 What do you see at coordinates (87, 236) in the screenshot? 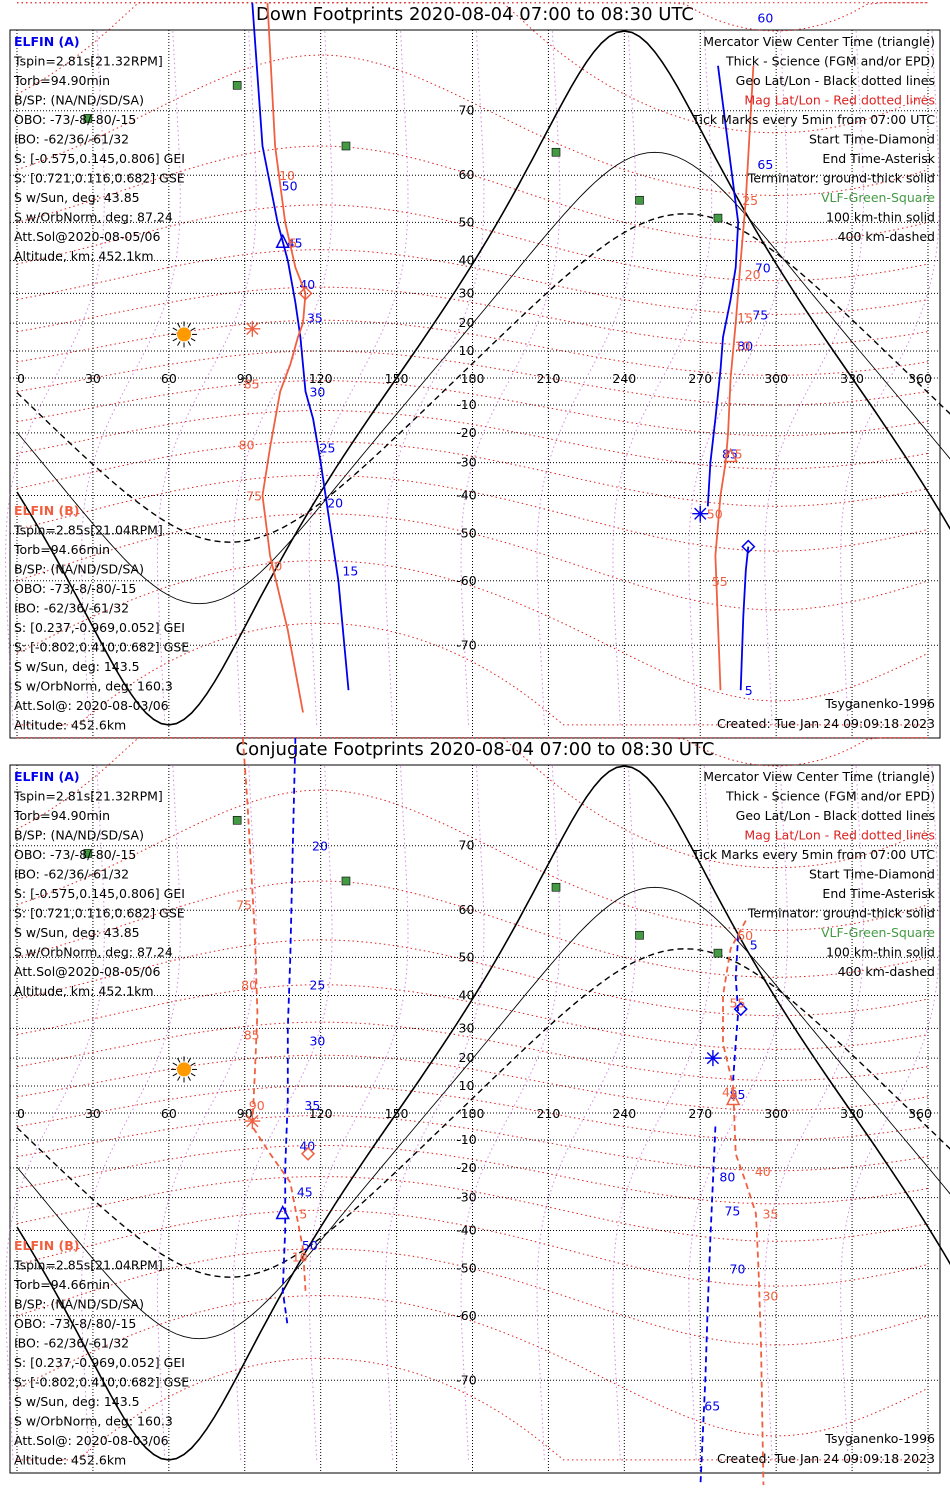
I see `elfin-a-info-line: Att.Sol@2020-08-05/06` at bounding box center [87, 236].